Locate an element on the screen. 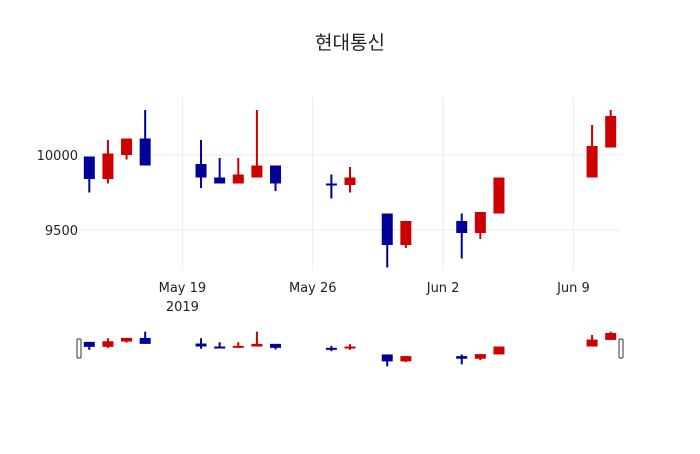 The image size is (700, 454). x-tick-label: Jun 2 is located at coordinates (443, 288).